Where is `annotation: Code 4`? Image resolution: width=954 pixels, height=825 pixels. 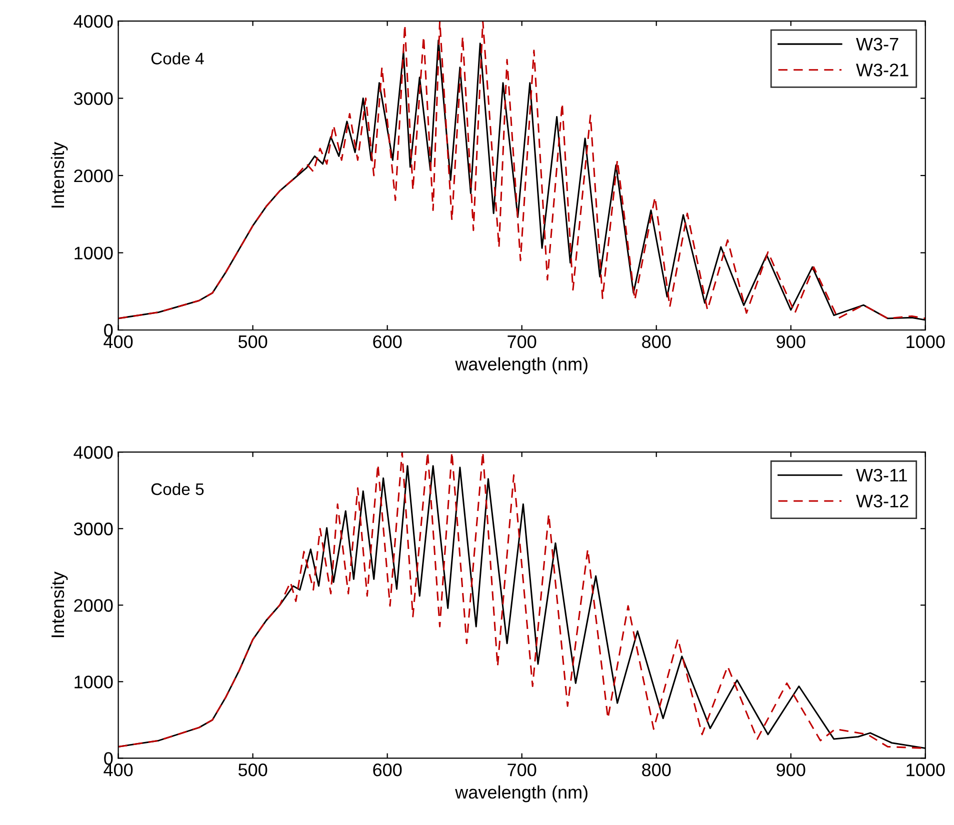
annotation: Code 4 is located at coordinates (177, 58).